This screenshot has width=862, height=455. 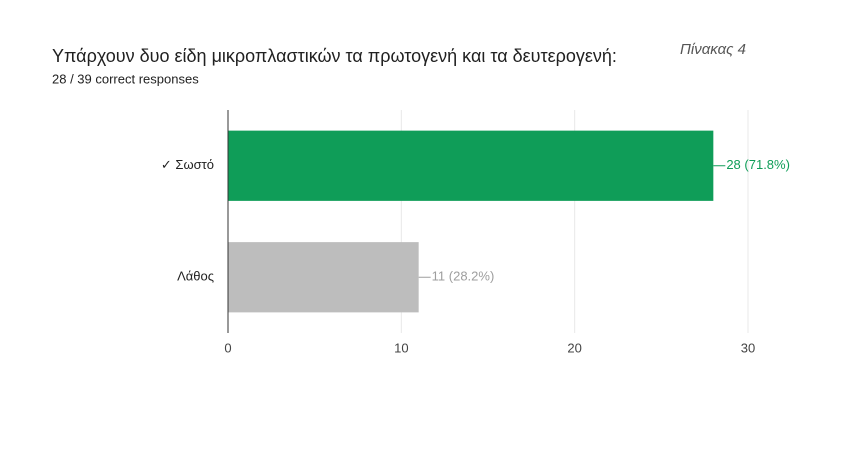 I want to click on value-label: 11 (28.2%), so click(x=463, y=276).